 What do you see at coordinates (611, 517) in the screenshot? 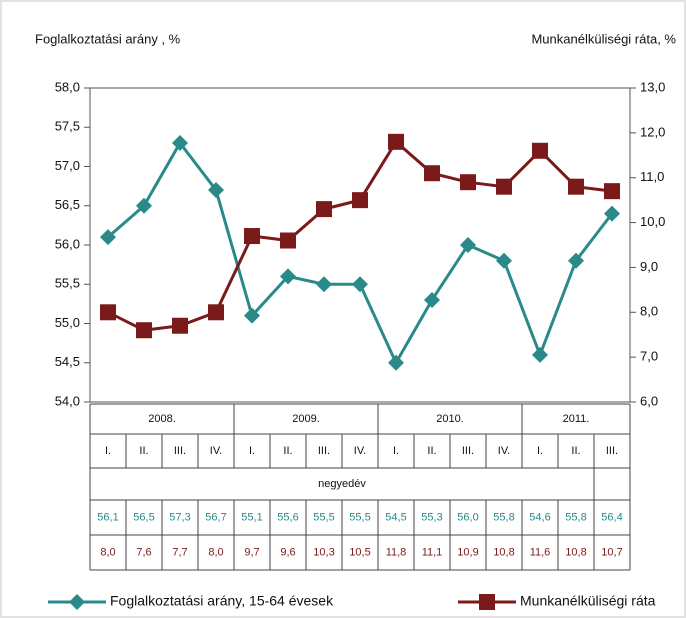
I see `data-label: 56,4` at bounding box center [611, 517].